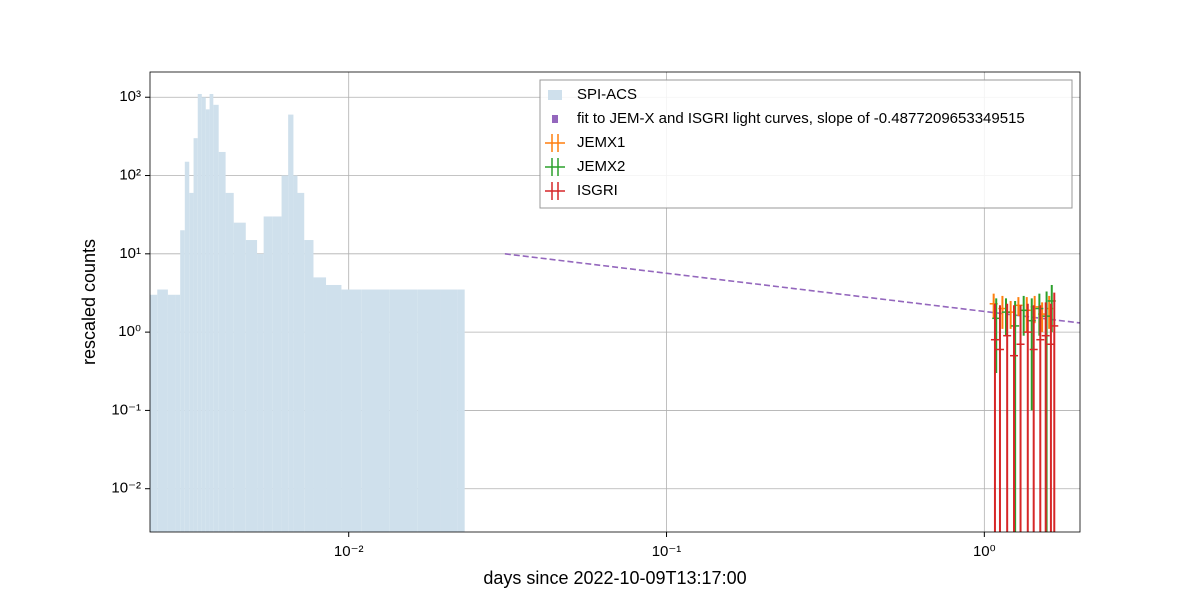 The image size is (1200, 600). Describe the element at coordinates (601, 166) in the screenshot. I see `legend-label: JEMX2` at that location.